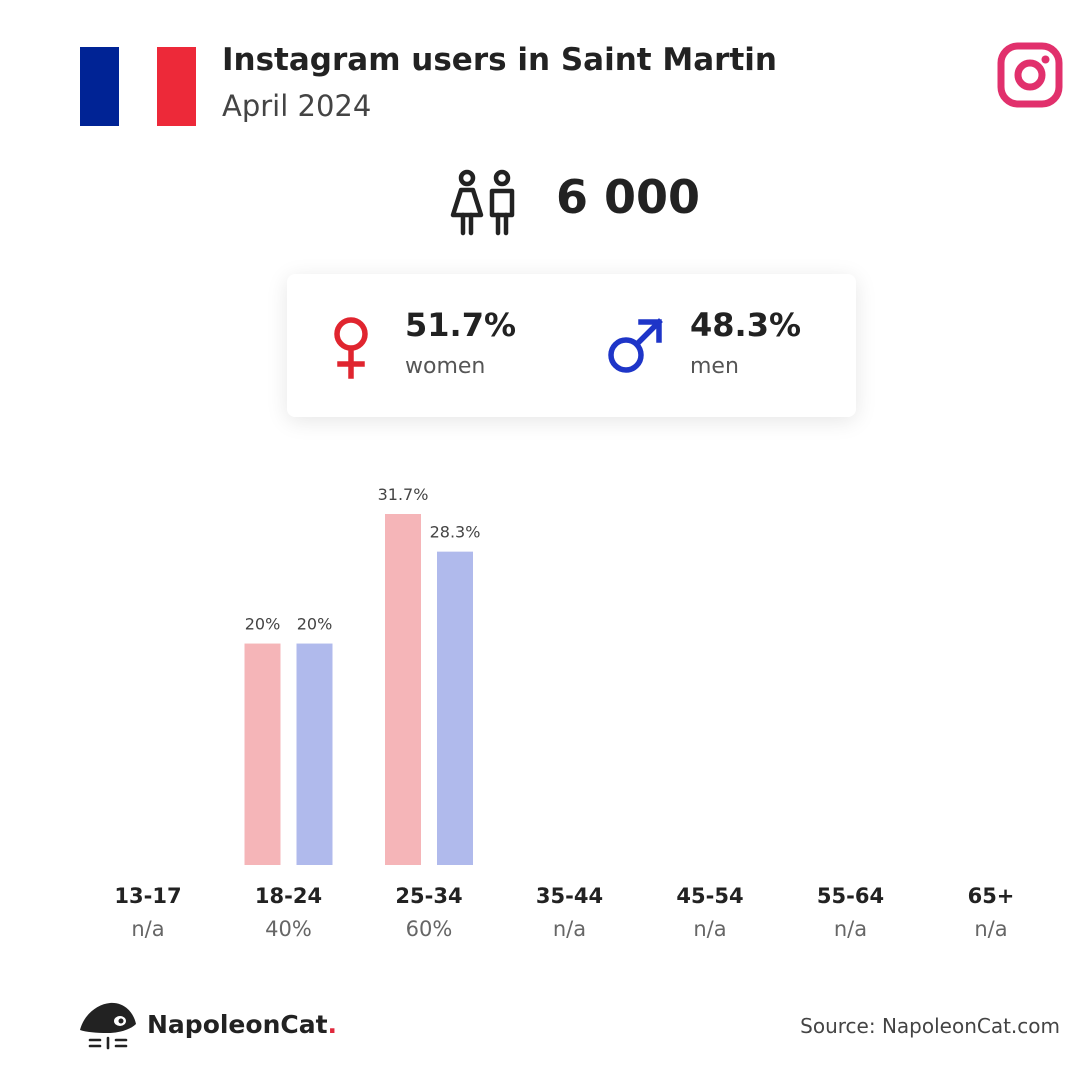  I want to click on flag-stripe-blue, so click(99, 86).